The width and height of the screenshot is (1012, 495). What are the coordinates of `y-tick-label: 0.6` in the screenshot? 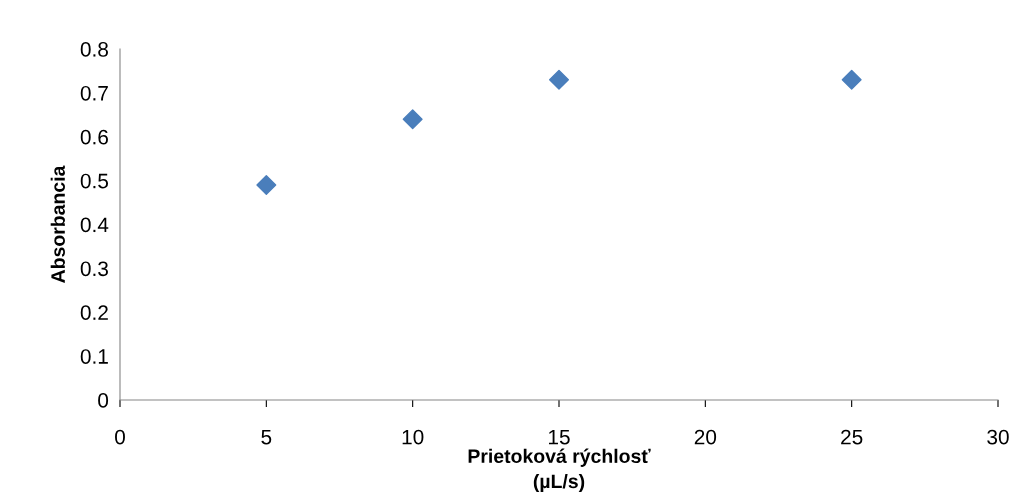 It's located at (94, 137).